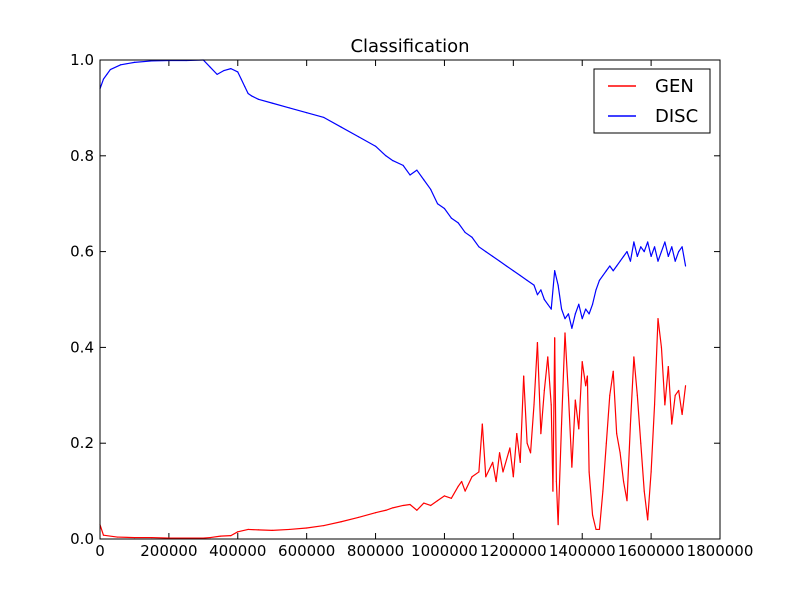 This screenshot has height=600, width=800. What do you see at coordinates (82, 156) in the screenshot?
I see `y-tick-label: 0.8` at bounding box center [82, 156].